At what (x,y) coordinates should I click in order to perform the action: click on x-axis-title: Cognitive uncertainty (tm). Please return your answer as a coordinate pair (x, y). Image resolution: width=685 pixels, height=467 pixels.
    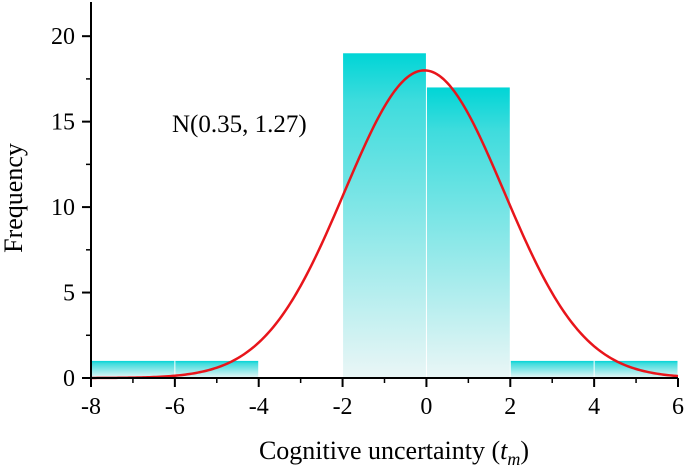
    Looking at the image, I should click on (394, 451).